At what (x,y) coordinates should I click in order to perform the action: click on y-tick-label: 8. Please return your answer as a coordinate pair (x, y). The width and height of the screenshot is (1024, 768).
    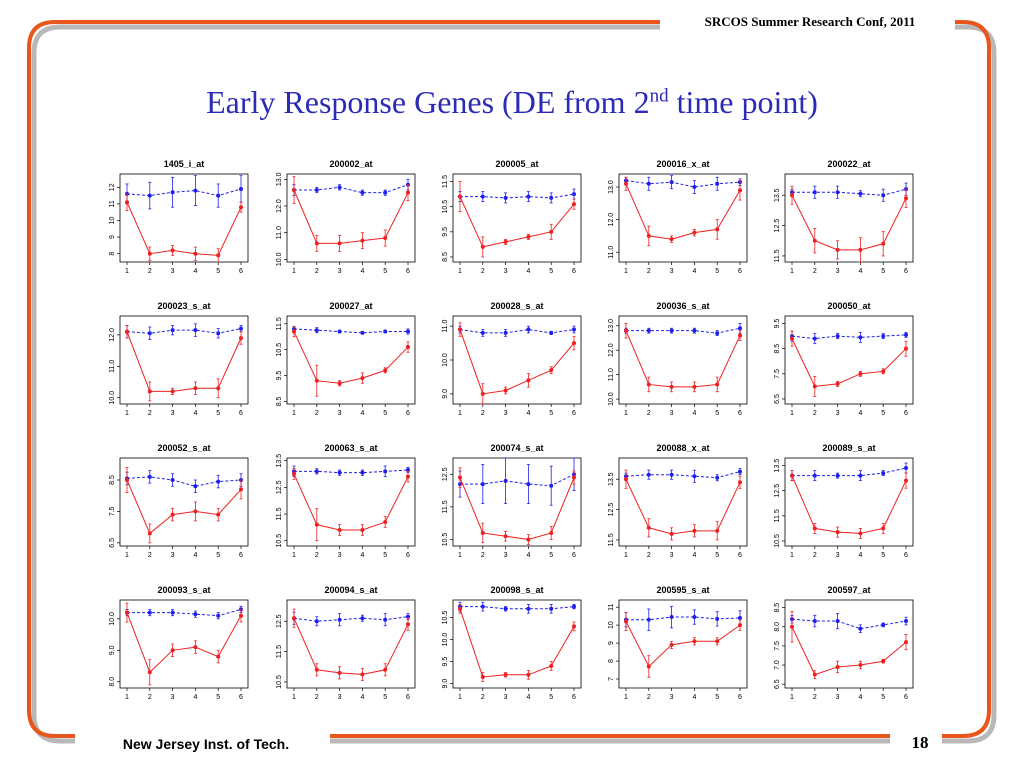
    Looking at the image, I should click on (112, 254).